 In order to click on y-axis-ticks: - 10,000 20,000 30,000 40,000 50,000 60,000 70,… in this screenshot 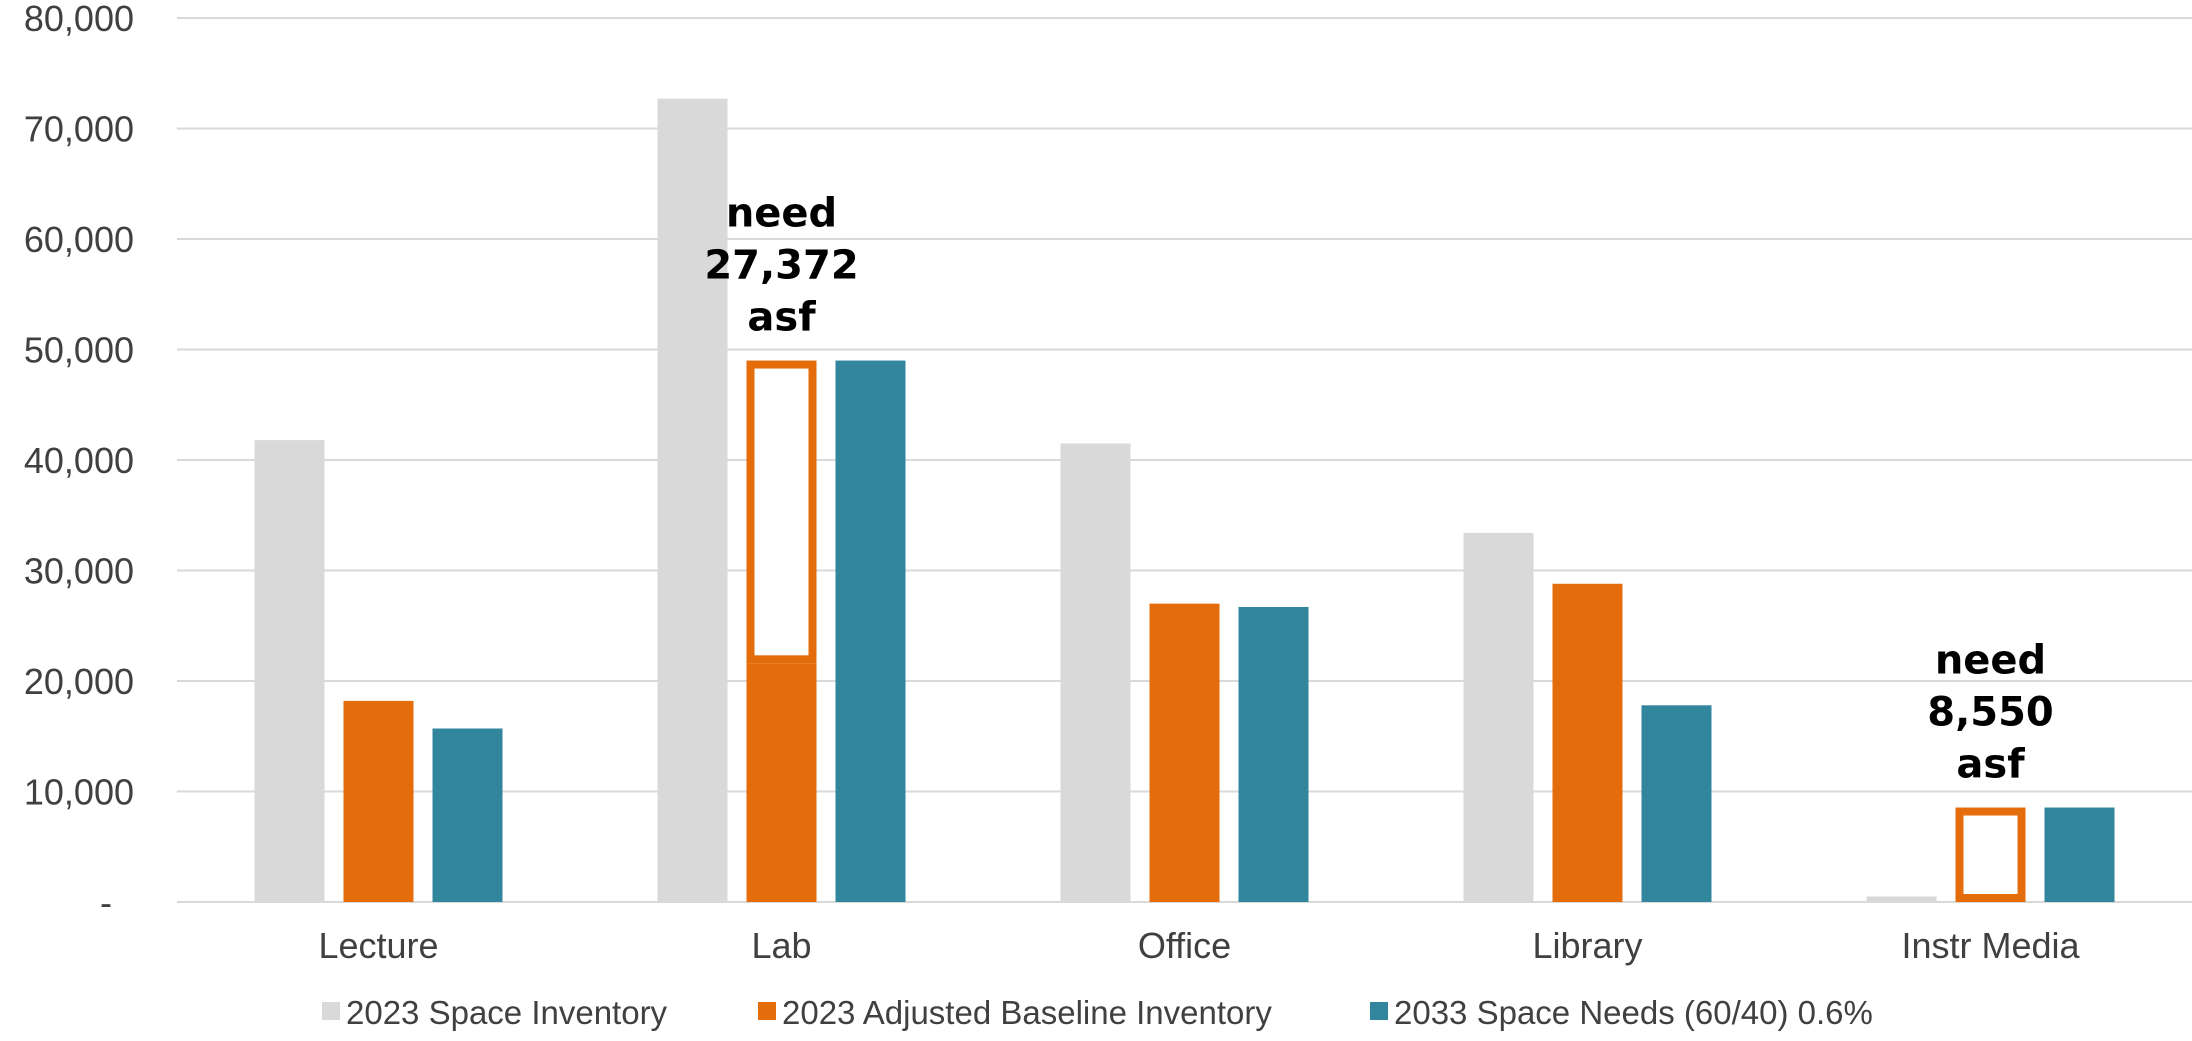, I will do `click(79, 461)`.